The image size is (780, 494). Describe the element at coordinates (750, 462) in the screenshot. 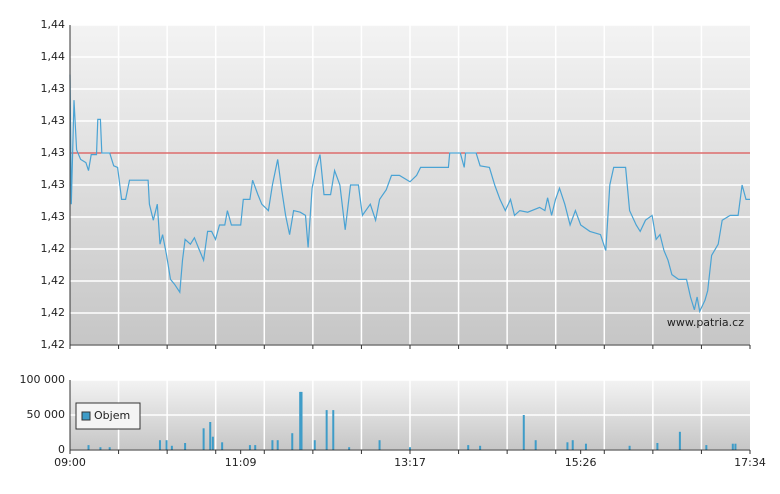

I see `x-tick-label: 17:34` at that location.